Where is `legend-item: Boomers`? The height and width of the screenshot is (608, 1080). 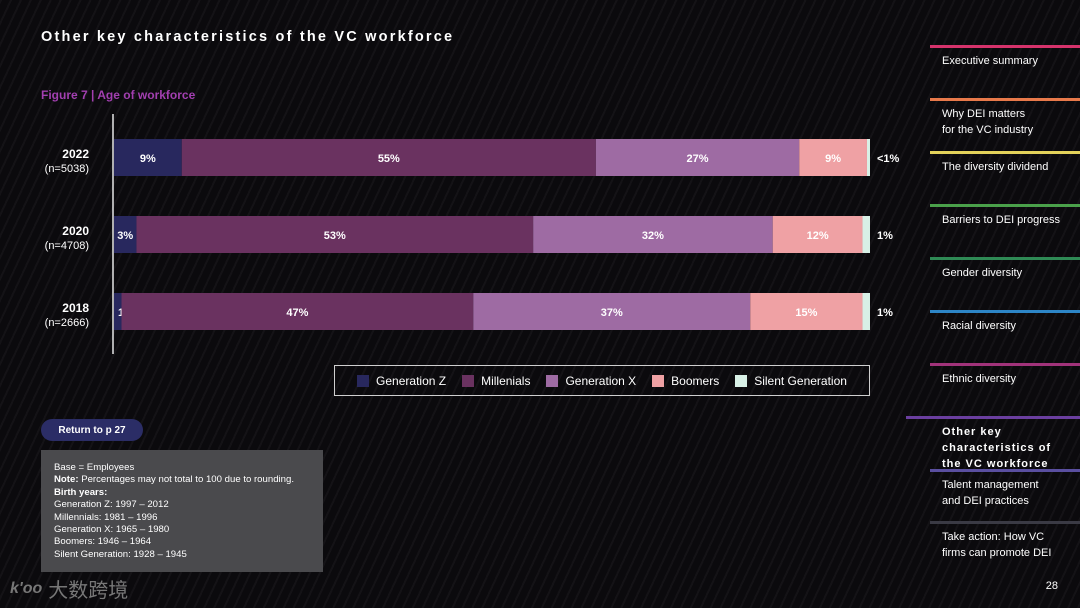 legend-item: Boomers is located at coordinates (685, 381).